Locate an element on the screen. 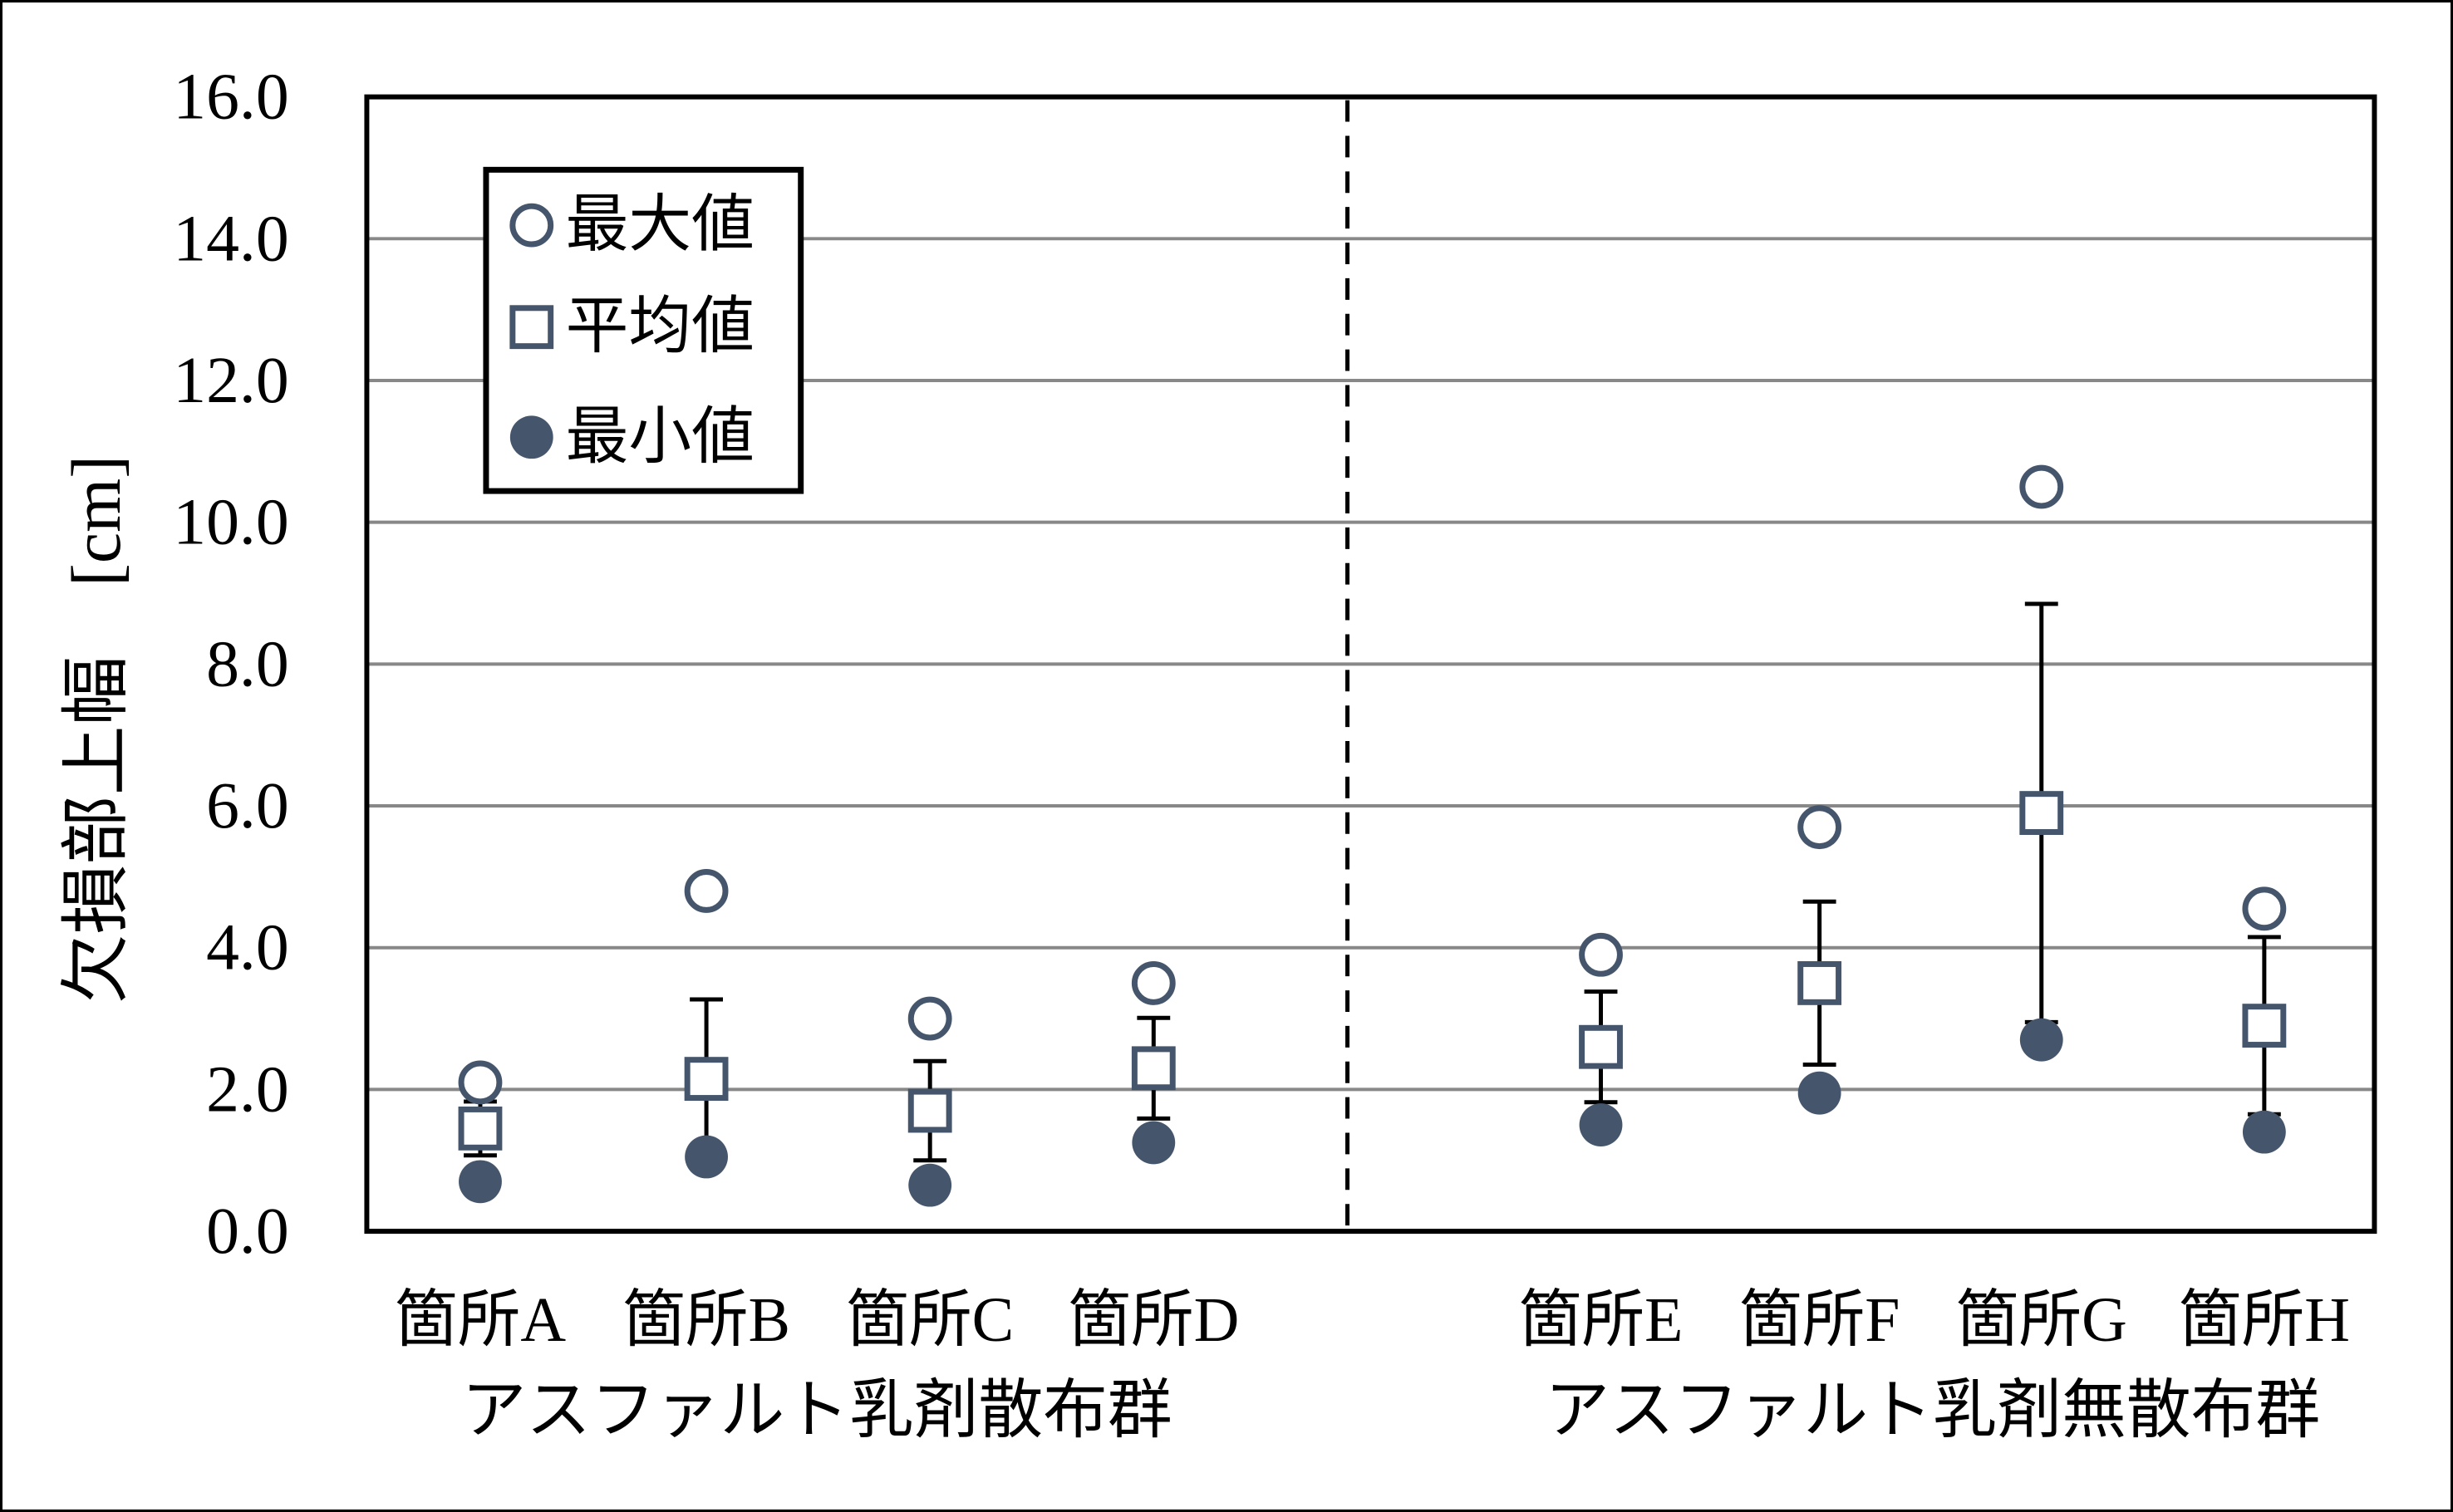 The image size is (2453, 1512). x-category-label: 箇所D is located at coordinates (1153, 1321).